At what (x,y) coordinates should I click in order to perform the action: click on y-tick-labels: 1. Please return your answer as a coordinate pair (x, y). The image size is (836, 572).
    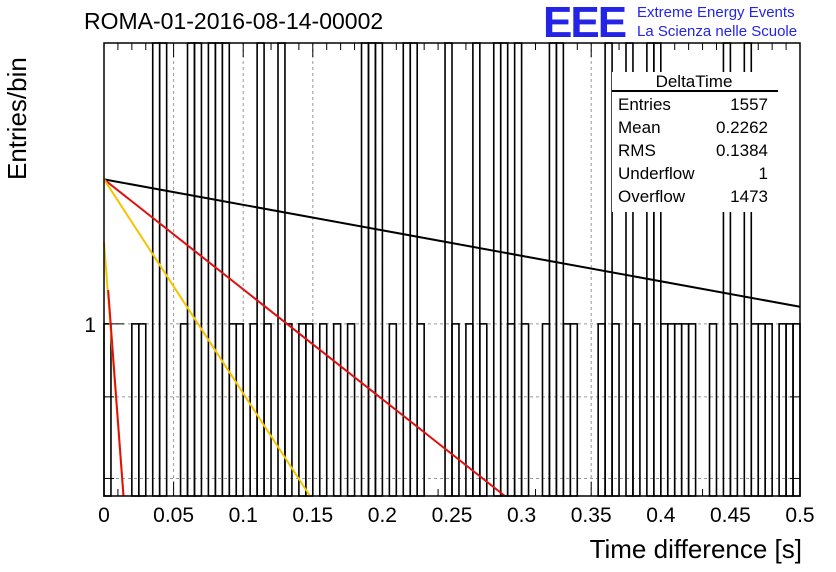
    Looking at the image, I should click on (90, 325).